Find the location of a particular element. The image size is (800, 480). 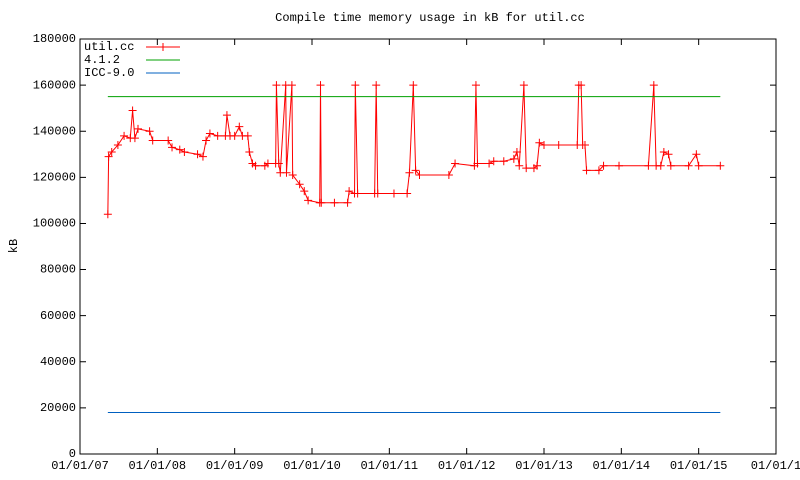

x-tick-label: 01/01/1 is located at coordinates (775, 466).